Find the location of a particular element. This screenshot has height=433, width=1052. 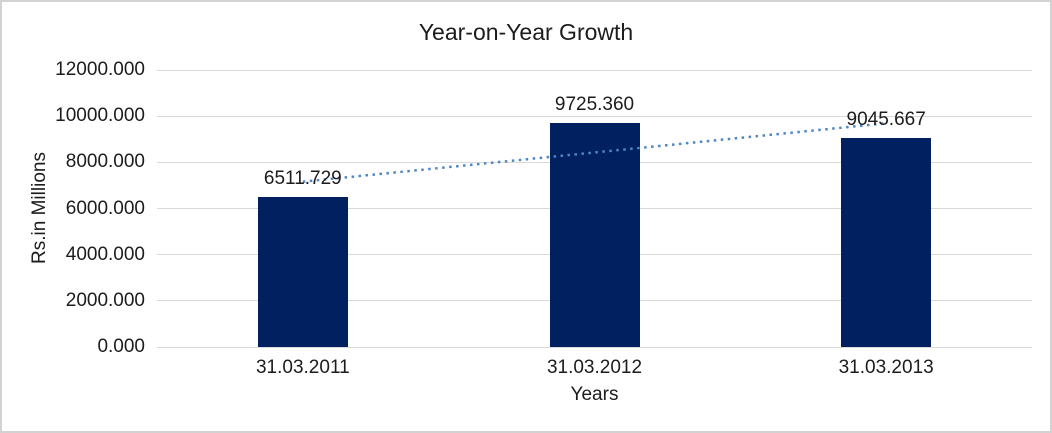

trendline is located at coordinates (594, 152).